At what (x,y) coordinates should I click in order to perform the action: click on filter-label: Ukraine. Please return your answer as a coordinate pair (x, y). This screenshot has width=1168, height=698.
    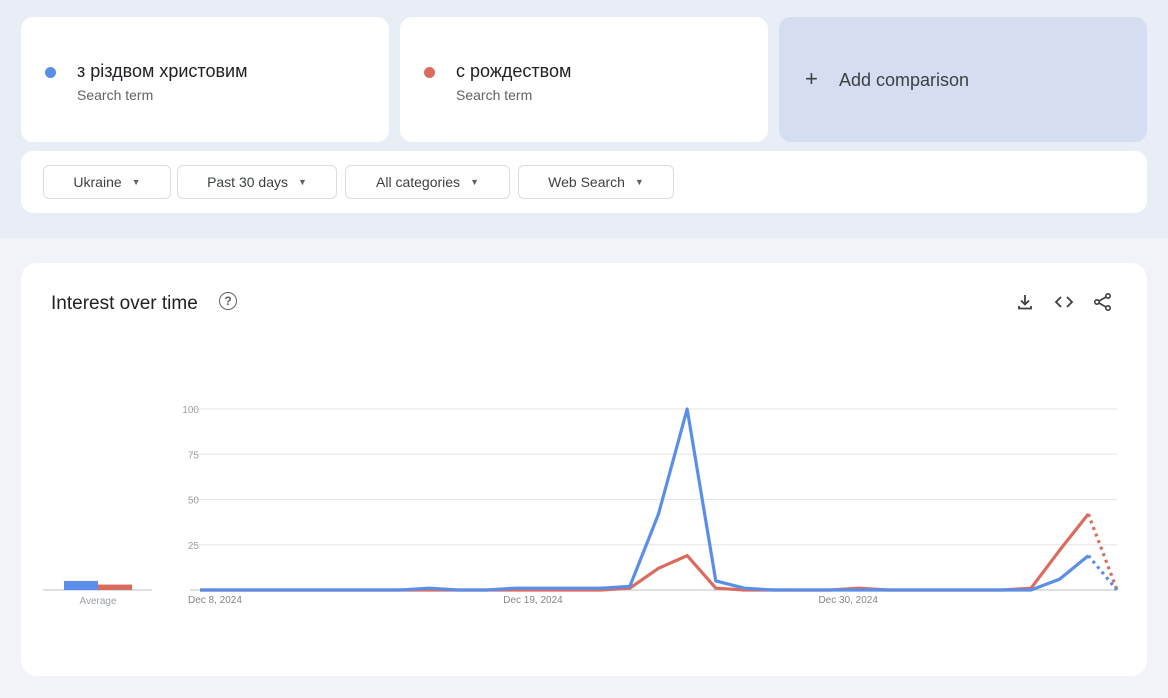
    Looking at the image, I should click on (97, 182).